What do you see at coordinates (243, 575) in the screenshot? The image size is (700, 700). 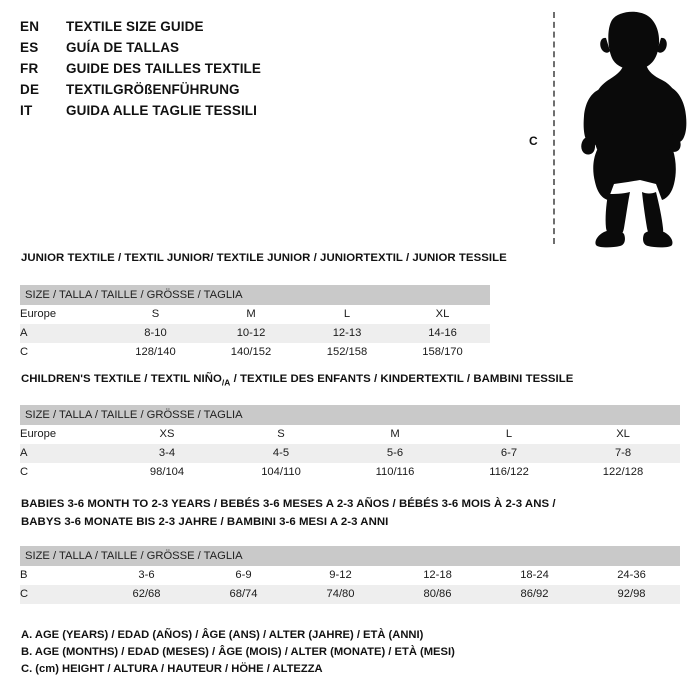 I see `row-value: 6-9` at bounding box center [243, 575].